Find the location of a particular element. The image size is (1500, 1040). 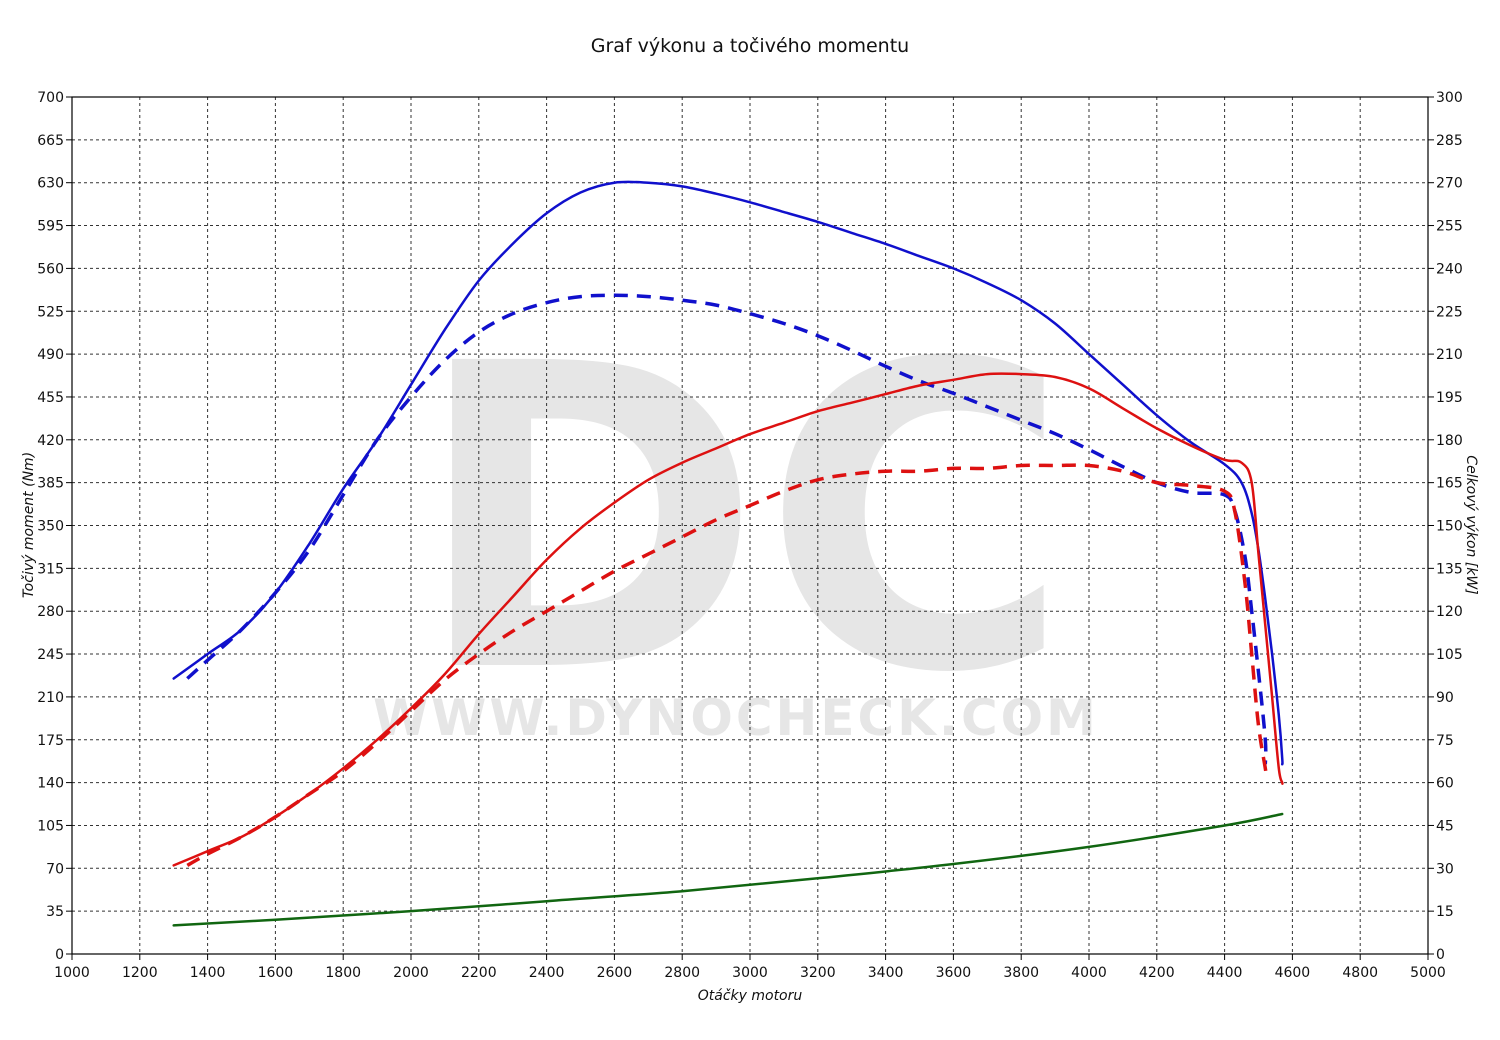

y-right-tick-label: 285 is located at coordinates (1449, 141).